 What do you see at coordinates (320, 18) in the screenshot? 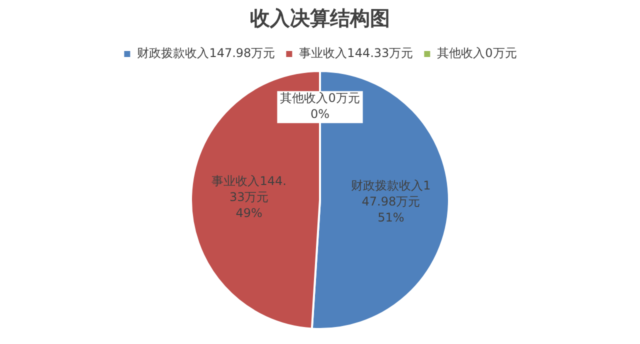
I see `chart-title: 收入决算结构图` at bounding box center [320, 18].